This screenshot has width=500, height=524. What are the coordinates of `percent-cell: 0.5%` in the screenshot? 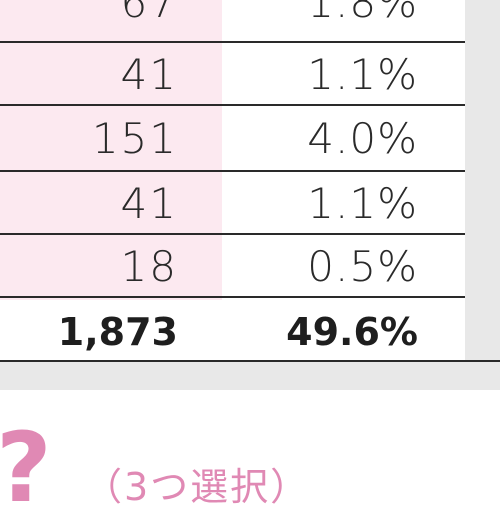 It's located at (362, 266).